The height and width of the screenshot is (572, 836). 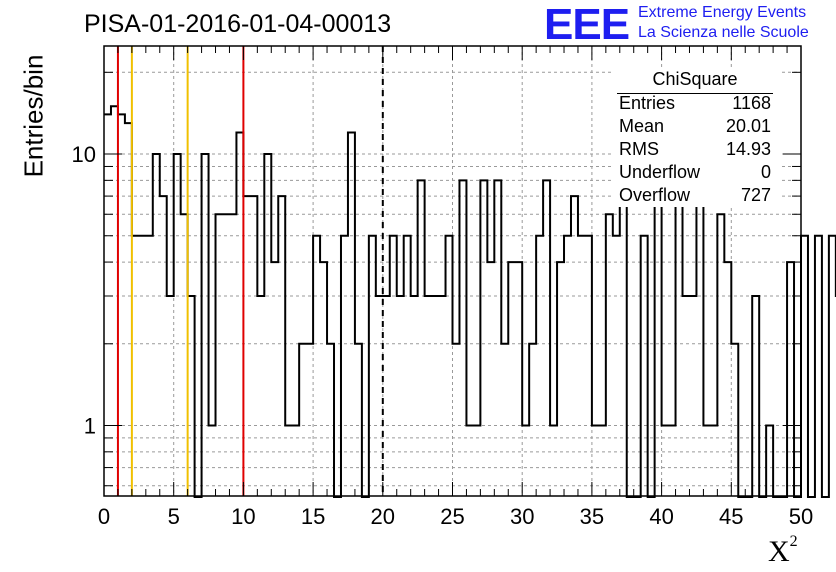 I want to click on x-tick-label: 30, so click(x=522, y=516).